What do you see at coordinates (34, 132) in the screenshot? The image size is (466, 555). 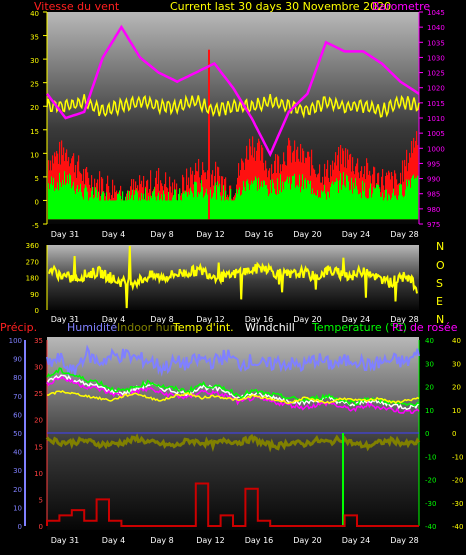 I see `left-tick-label: 15` at bounding box center [34, 132].